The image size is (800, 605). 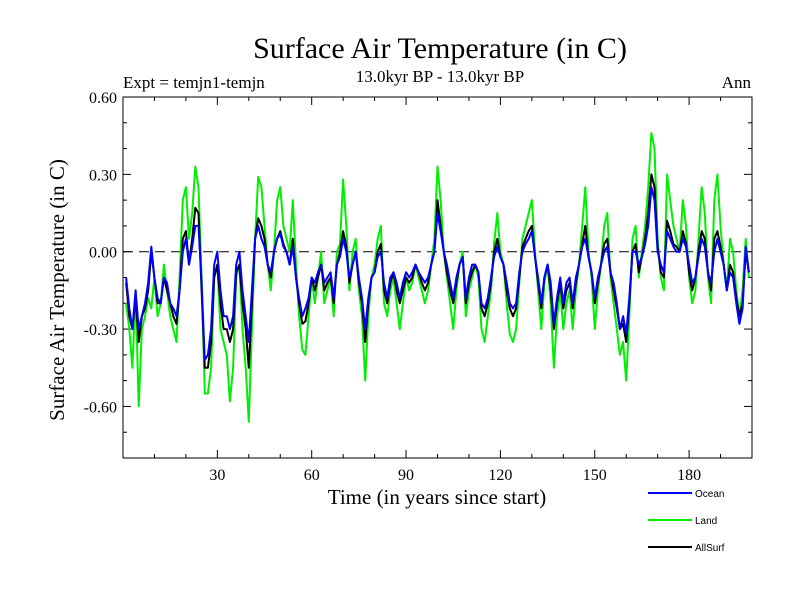 What do you see at coordinates (437, 497) in the screenshot?
I see `x-axis-label: Time (in years since start)` at bounding box center [437, 497].